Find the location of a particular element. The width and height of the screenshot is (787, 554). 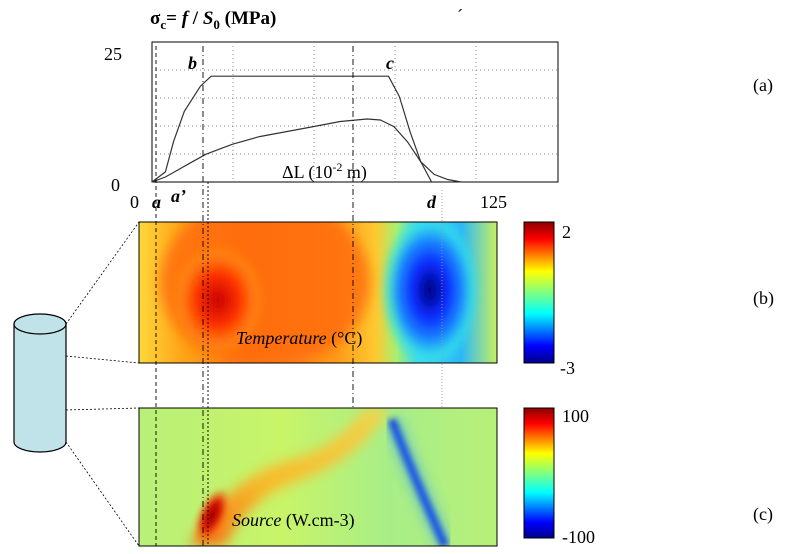

temperature-colorbar-max: 2 is located at coordinates (566, 232).